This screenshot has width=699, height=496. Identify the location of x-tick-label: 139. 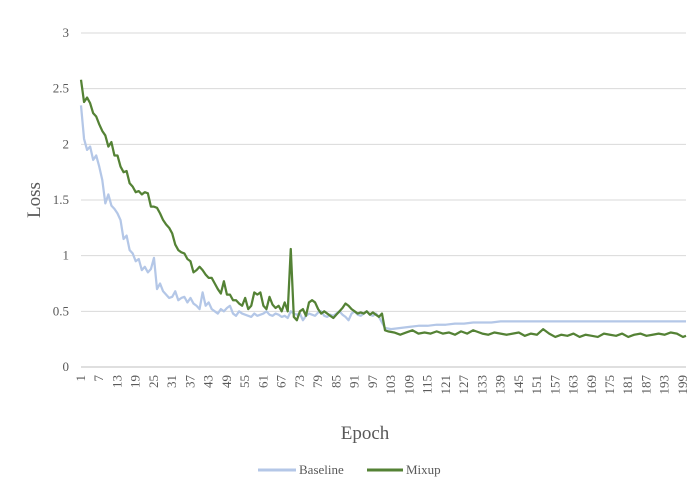
(500, 385).